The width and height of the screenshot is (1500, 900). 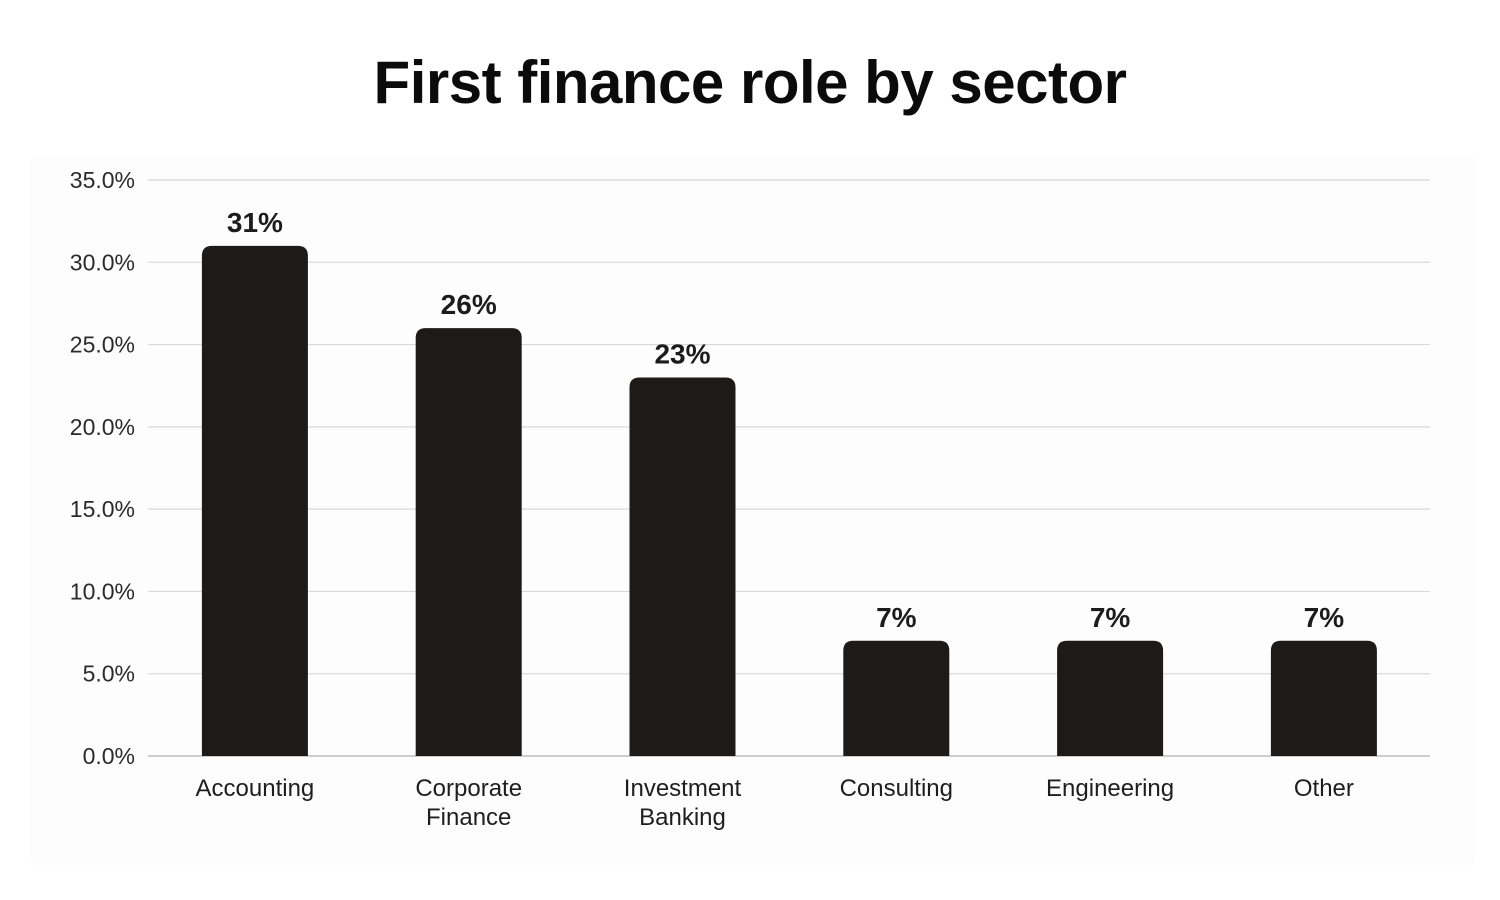 I want to click on y-axis: 0.0% 5.0% 10.0% 15.0% 20.0% 25.0% 30.0% 35.0%, so click(x=102, y=468).